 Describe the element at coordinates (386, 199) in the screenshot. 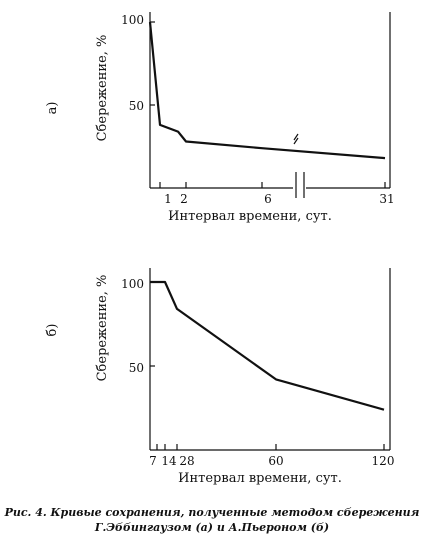

I see `panel-a-xtick-31: 31` at that location.